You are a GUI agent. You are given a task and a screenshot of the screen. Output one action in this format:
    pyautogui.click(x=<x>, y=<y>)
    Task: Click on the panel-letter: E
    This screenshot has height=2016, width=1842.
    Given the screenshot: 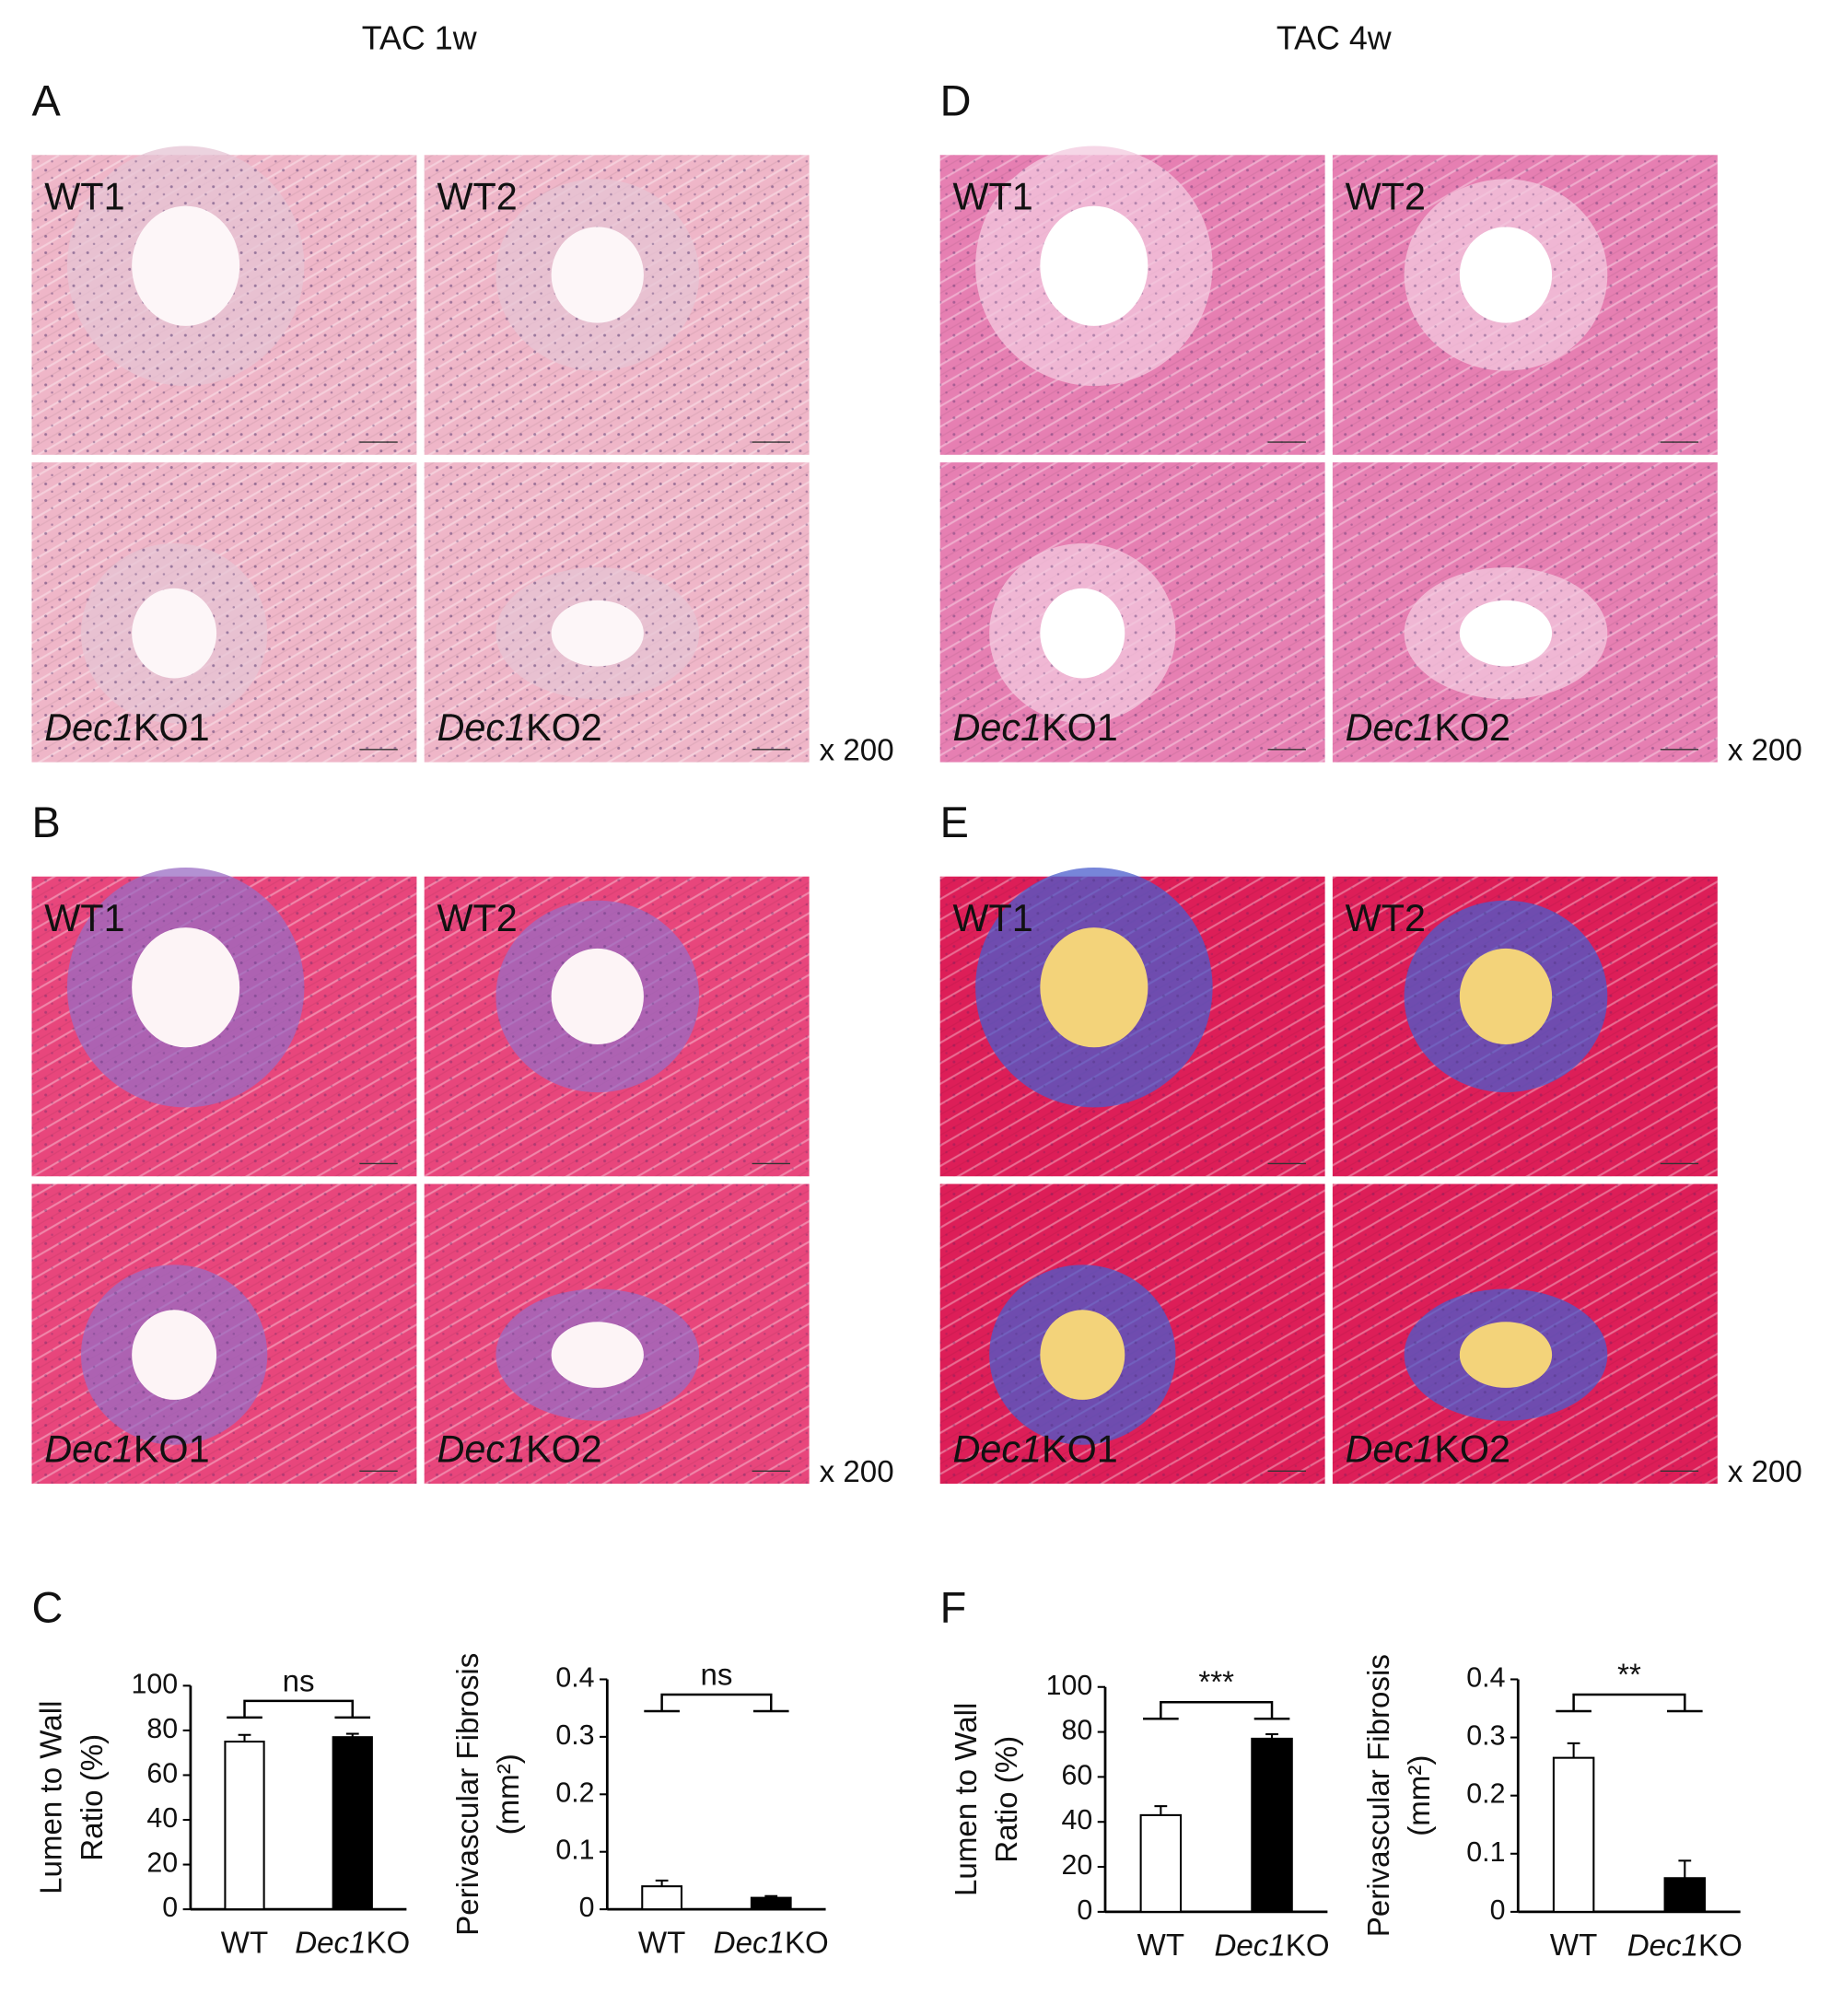 What is the action you would take?
    pyautogui.click(x=955, y=822)
    